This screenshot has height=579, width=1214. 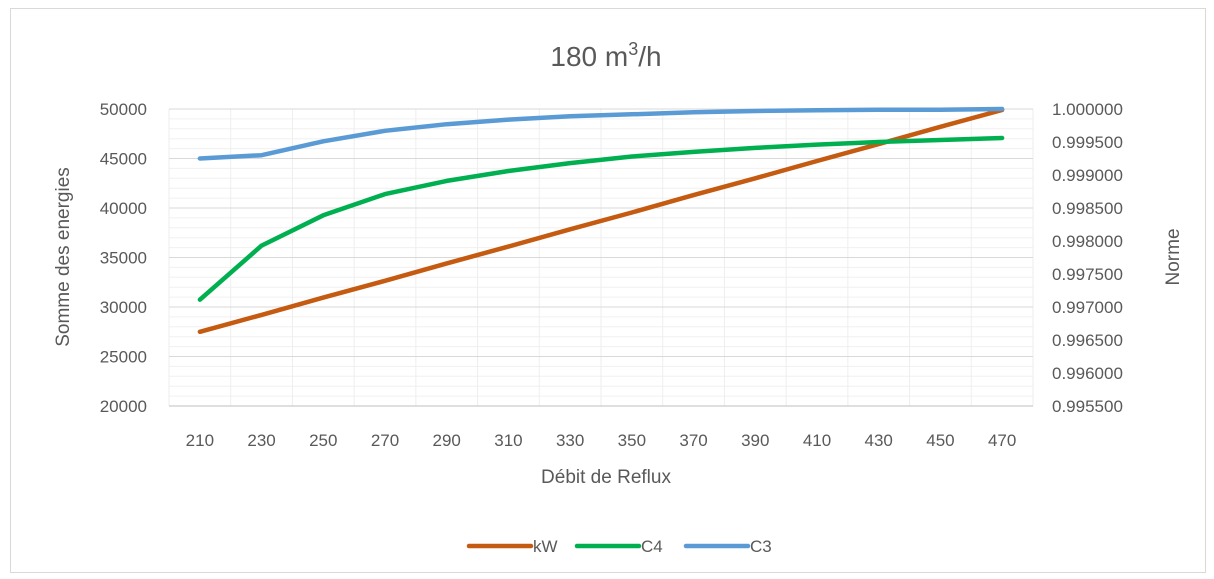 I want to click on y-tick-label: 45000, so click(x=123, y=159).